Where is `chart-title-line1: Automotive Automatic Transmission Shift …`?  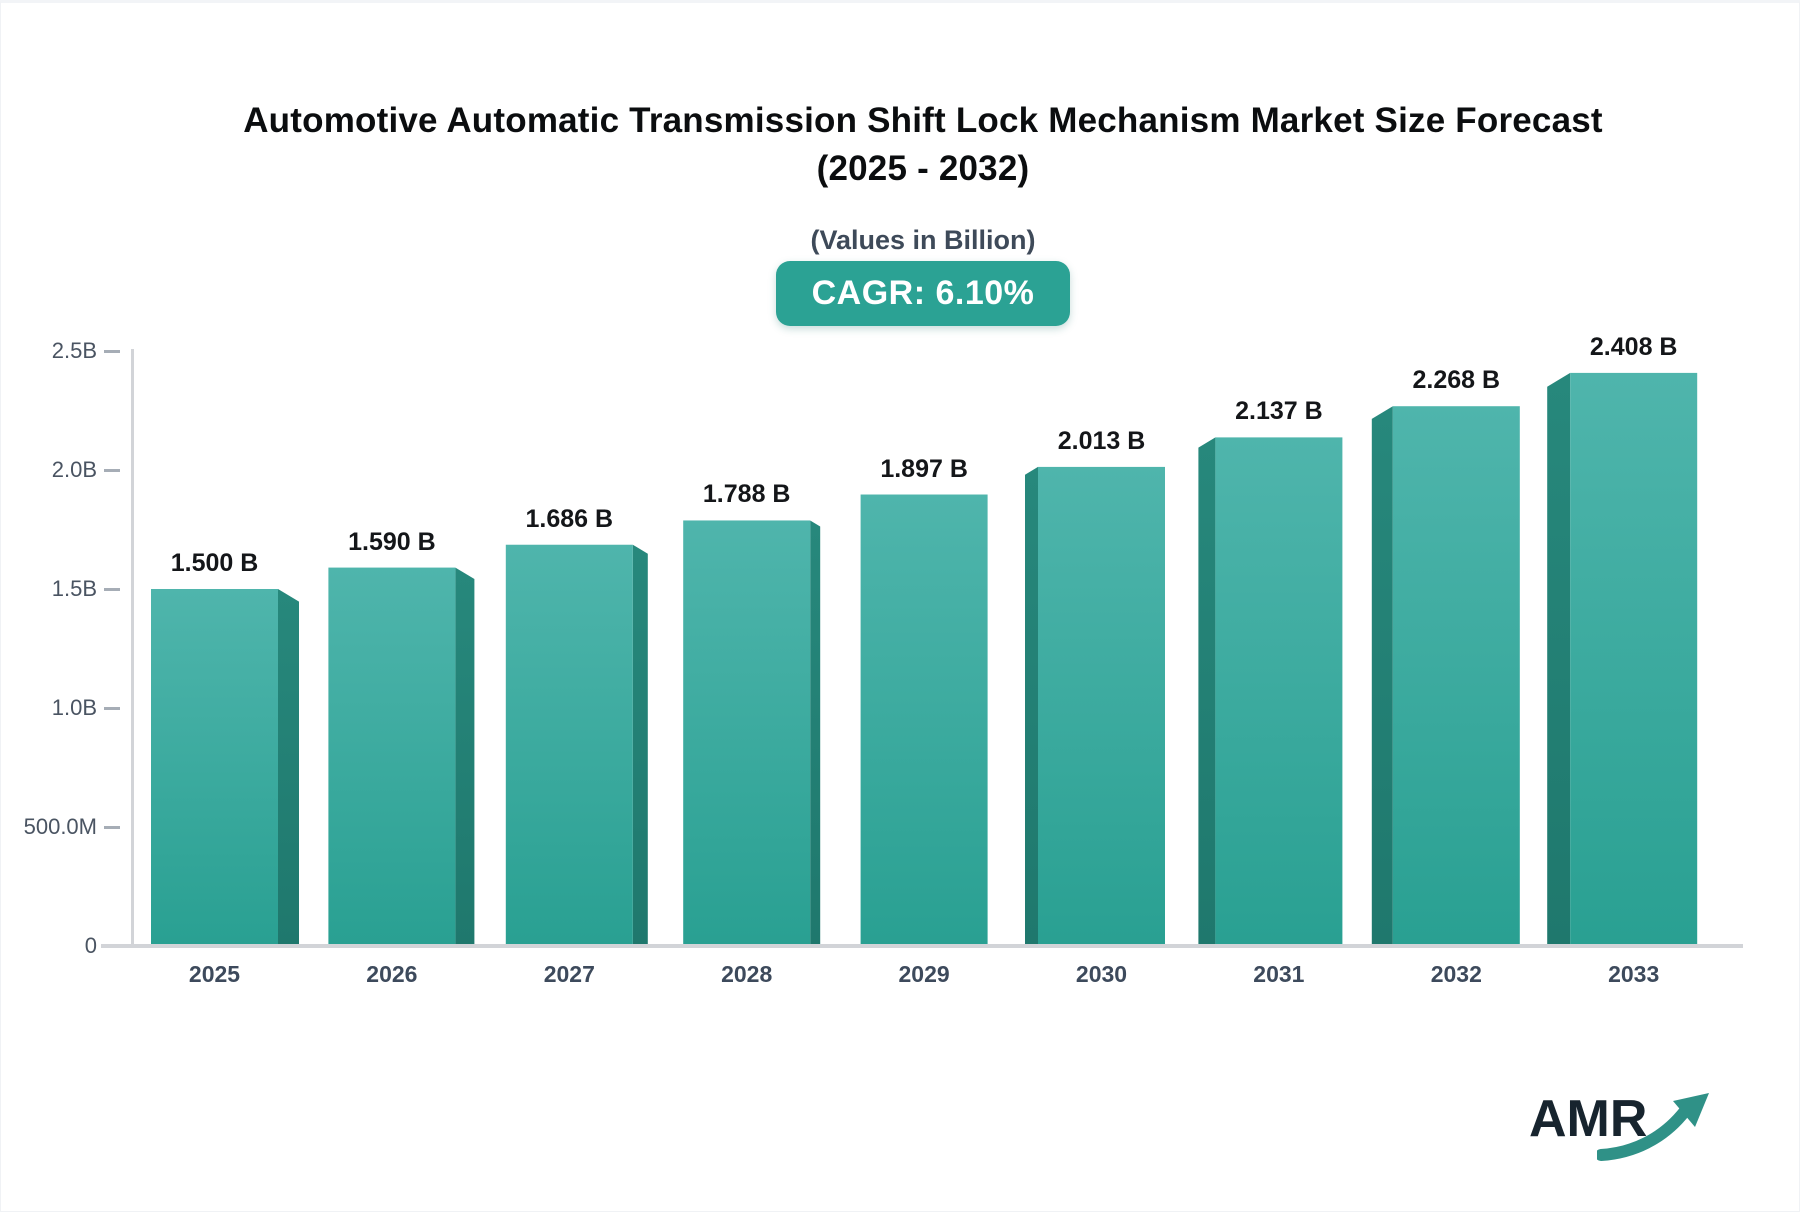
chart-title-line1: Automotive Automatic Transmission Shift … is located at coordinates (923, 120).